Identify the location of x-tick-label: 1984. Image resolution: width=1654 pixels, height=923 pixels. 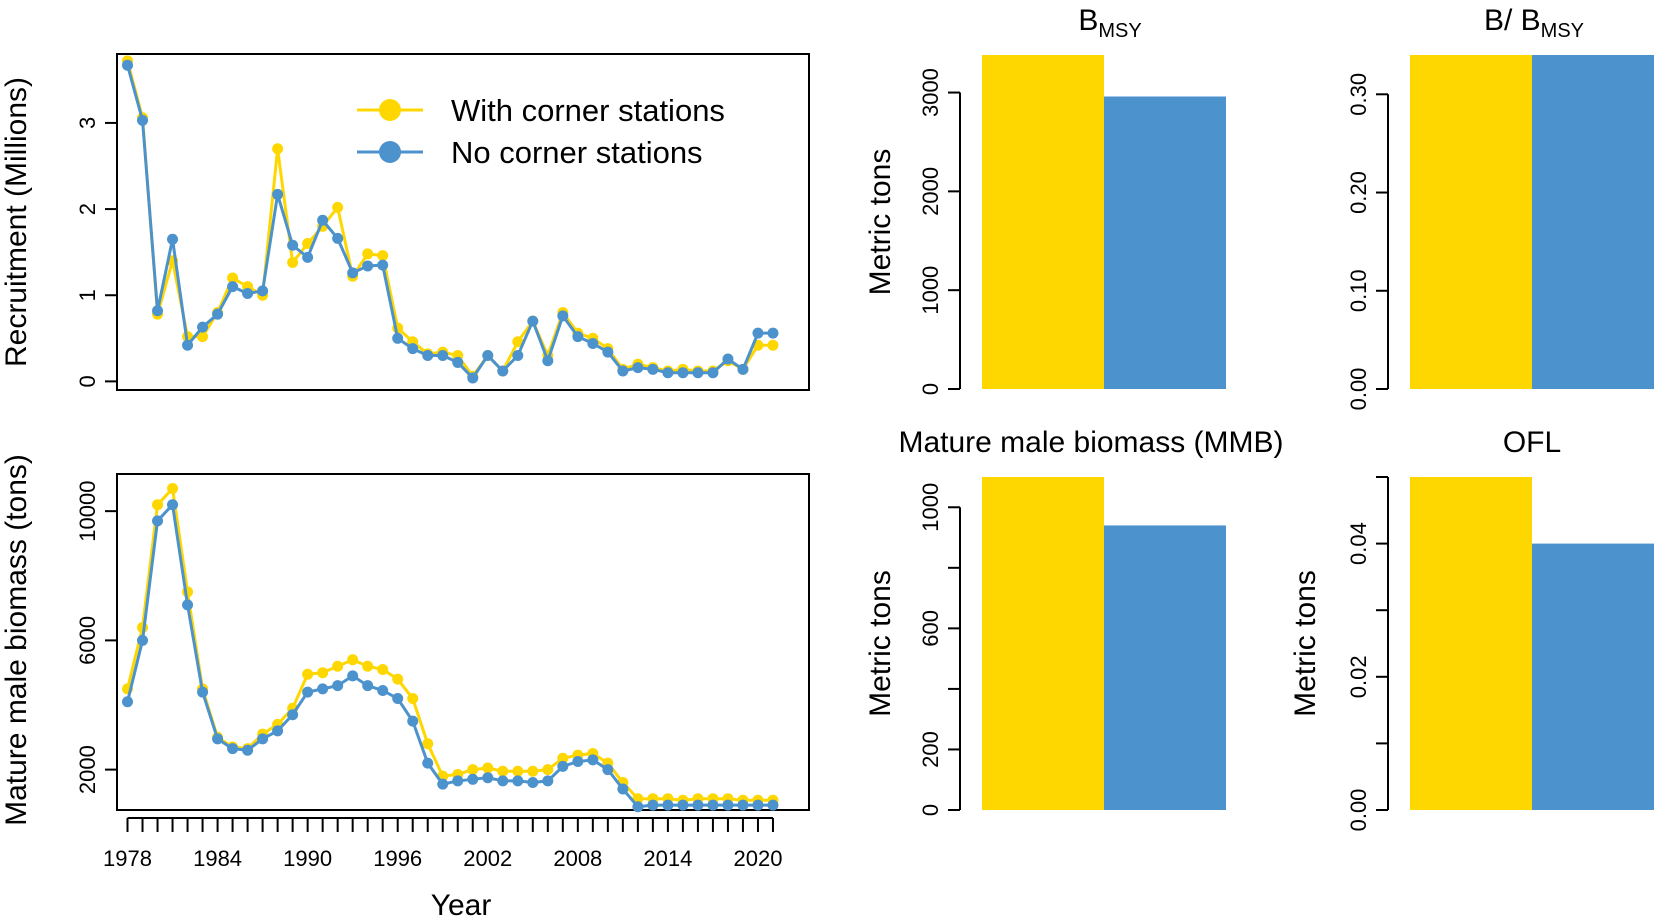
(217, 858).